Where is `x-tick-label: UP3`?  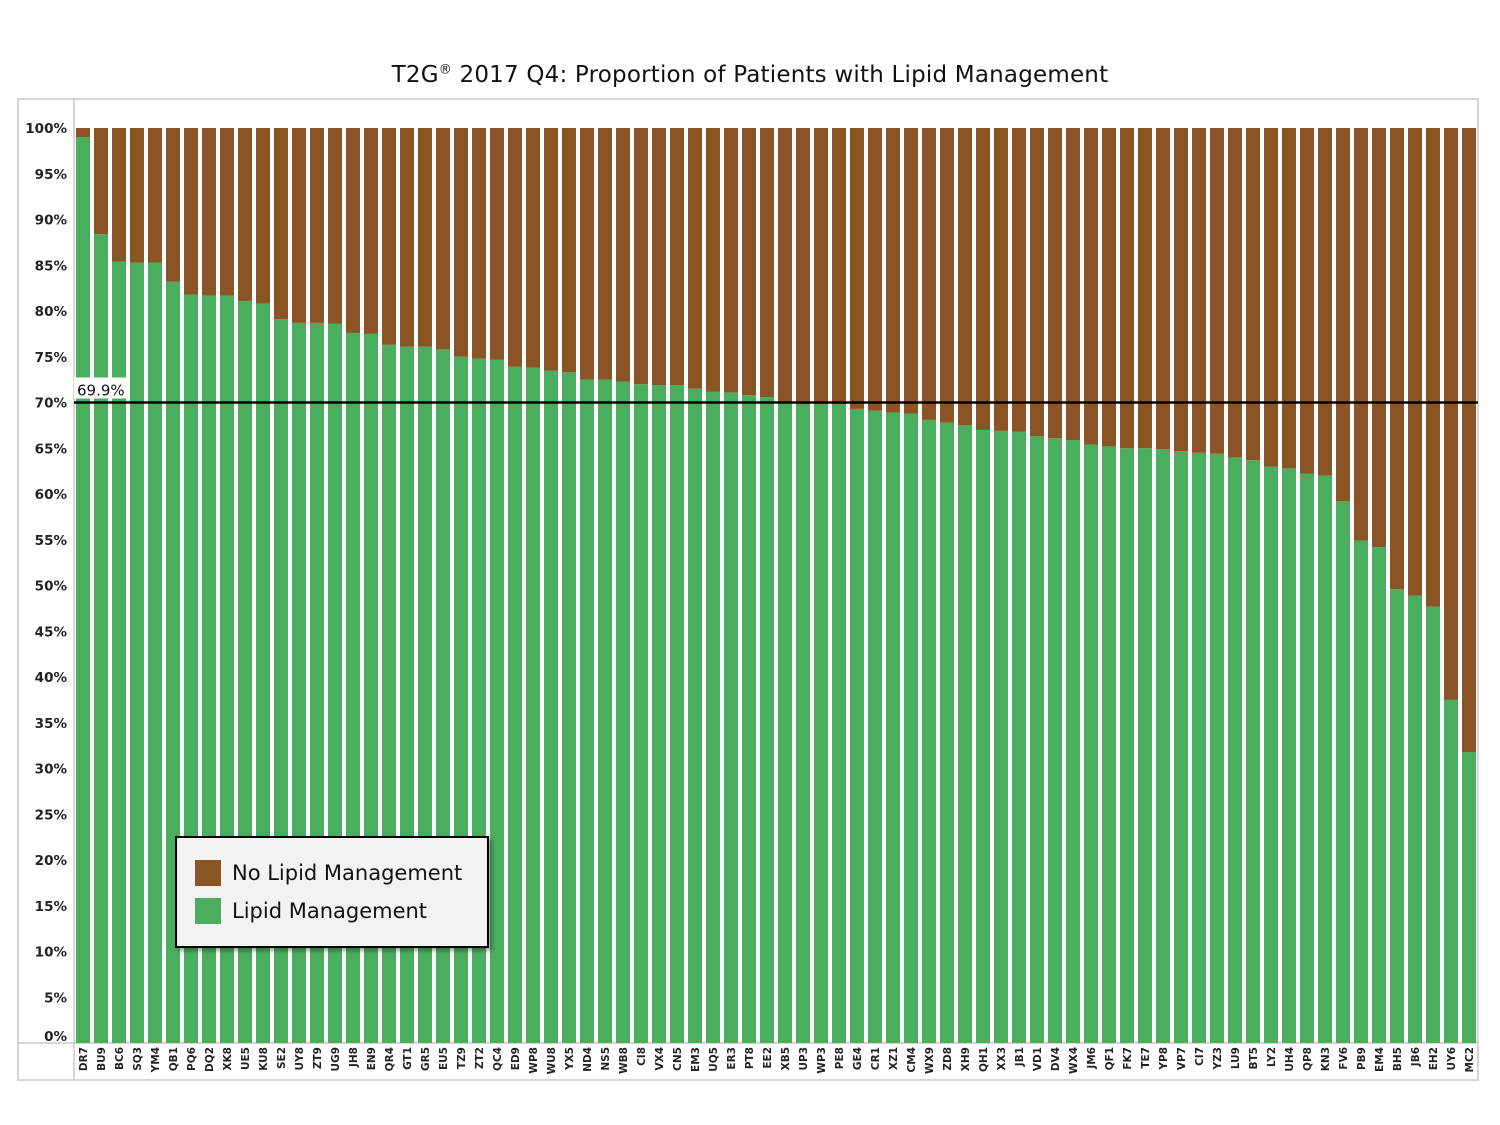 x-tick-label: UP3 is located at coordinates (804, 1059).